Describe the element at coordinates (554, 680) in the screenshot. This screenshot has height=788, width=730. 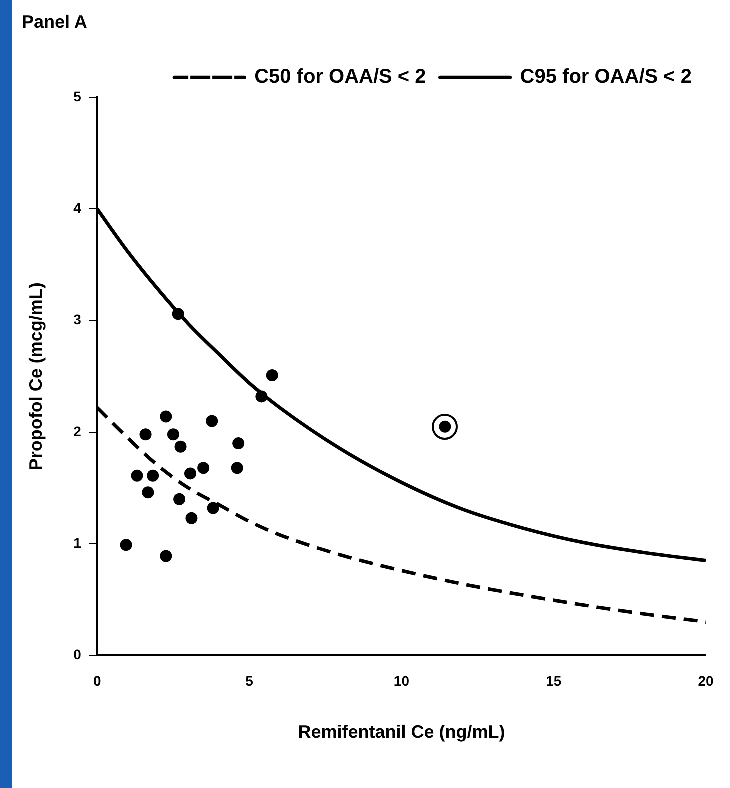
I see `x-tick-label: 15` at that location.